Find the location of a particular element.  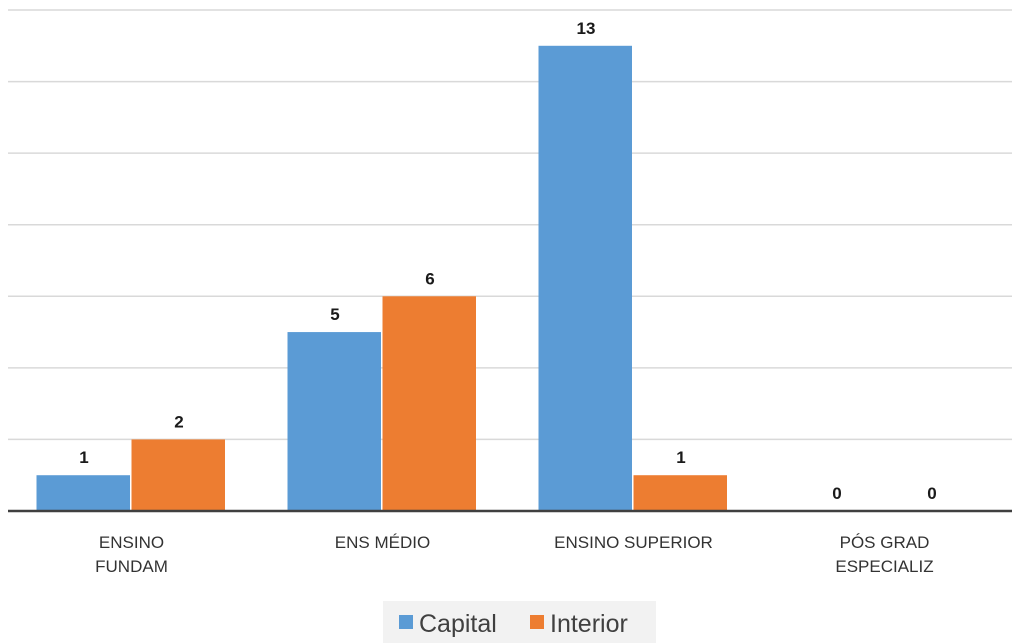

data-label-interior-1: 6 is located at coordinates (429, 278).